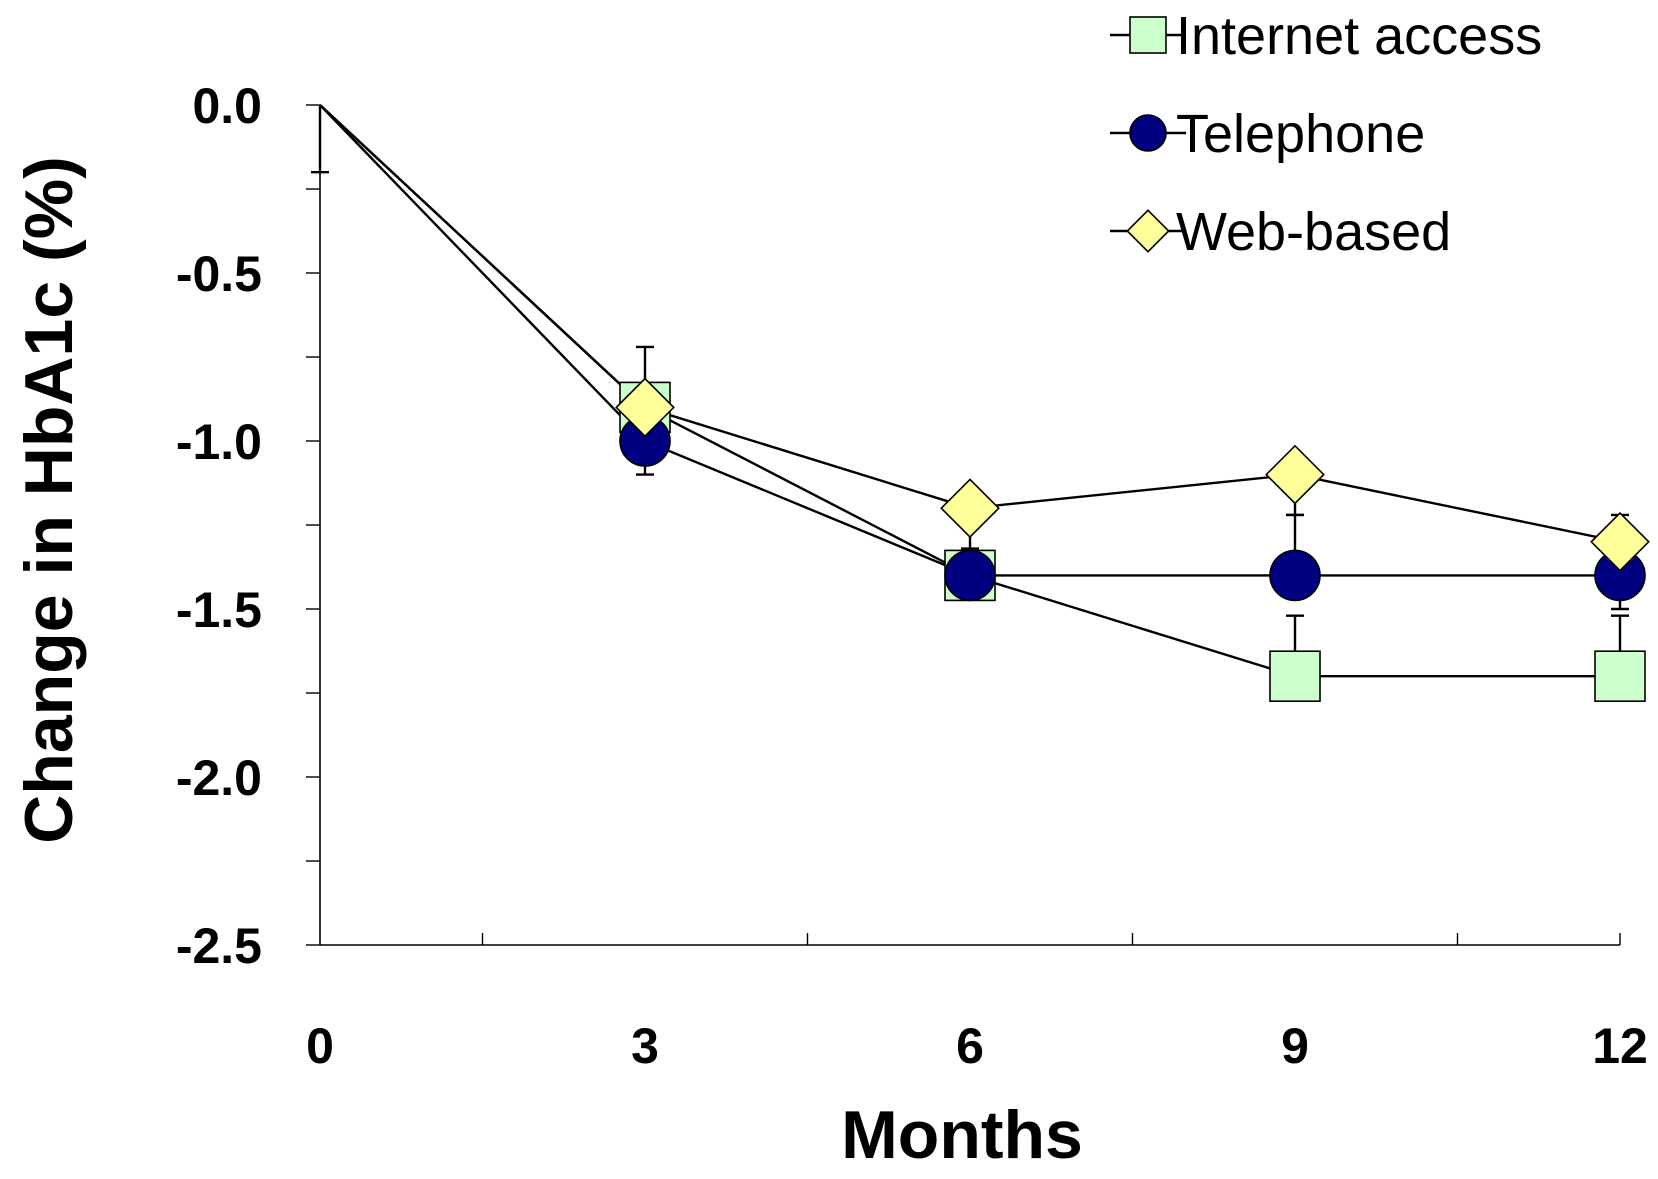 The image size is (1658, 1179). What do you see at coordinates (219, 274) in the screenshot?
I see `y-tick-label: -0.5` at bounding box center [219, 274].